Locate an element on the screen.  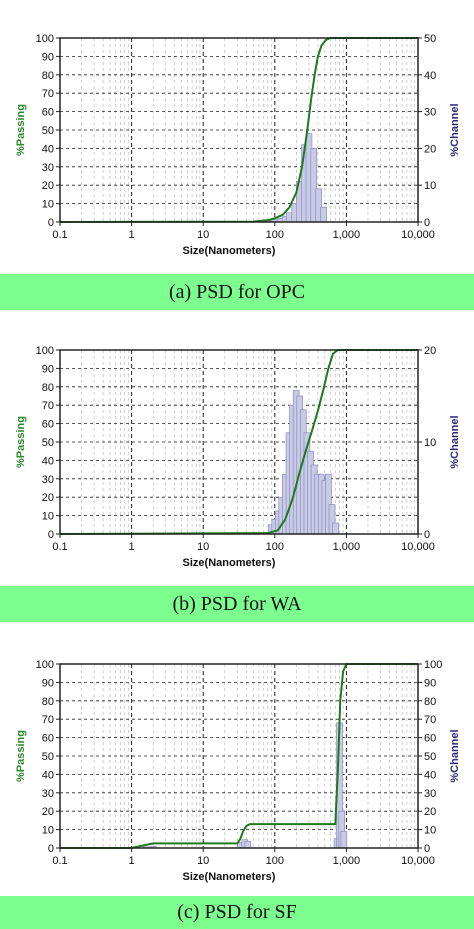
caption-wa: (b) PSD for WA is located at coordinates (237, 604).